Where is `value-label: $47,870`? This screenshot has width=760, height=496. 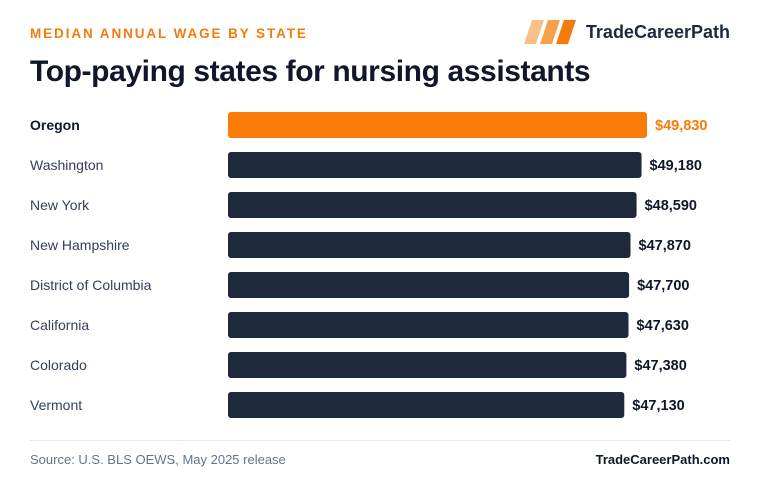
value-label: $47,870 is located at coordinates (665, 246).